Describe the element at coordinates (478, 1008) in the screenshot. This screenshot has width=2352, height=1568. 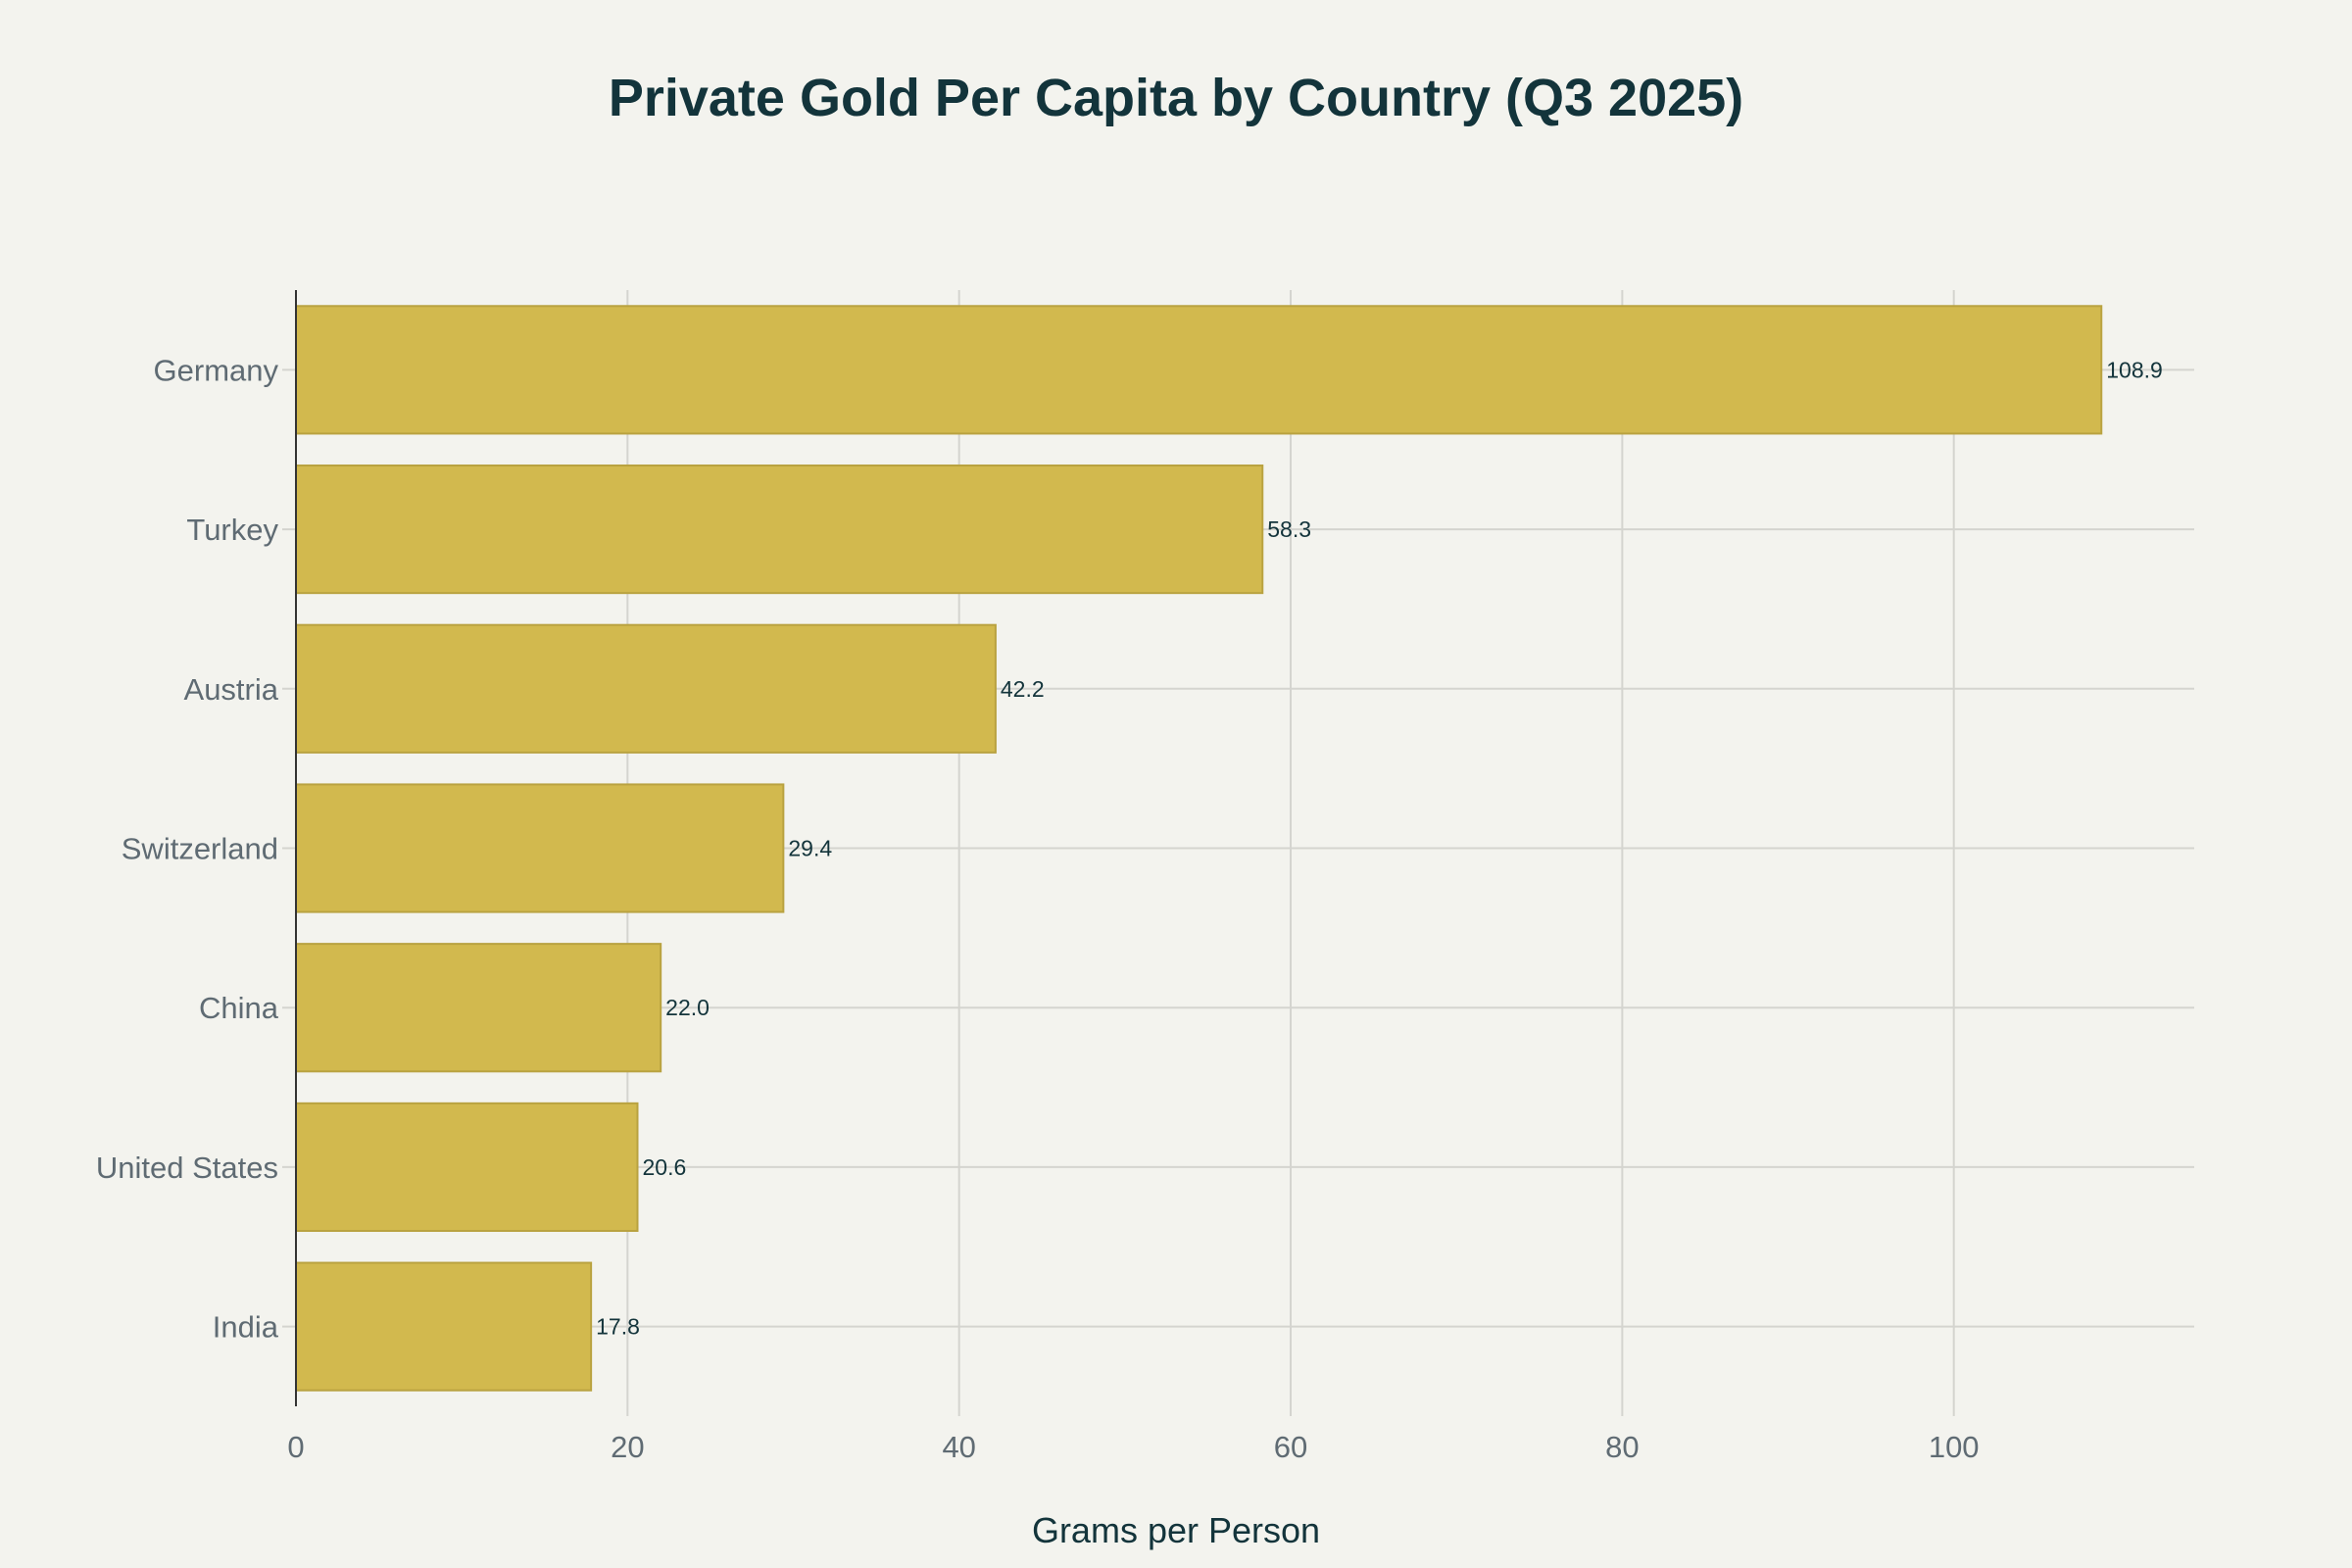
I see `bar-china` at that location.